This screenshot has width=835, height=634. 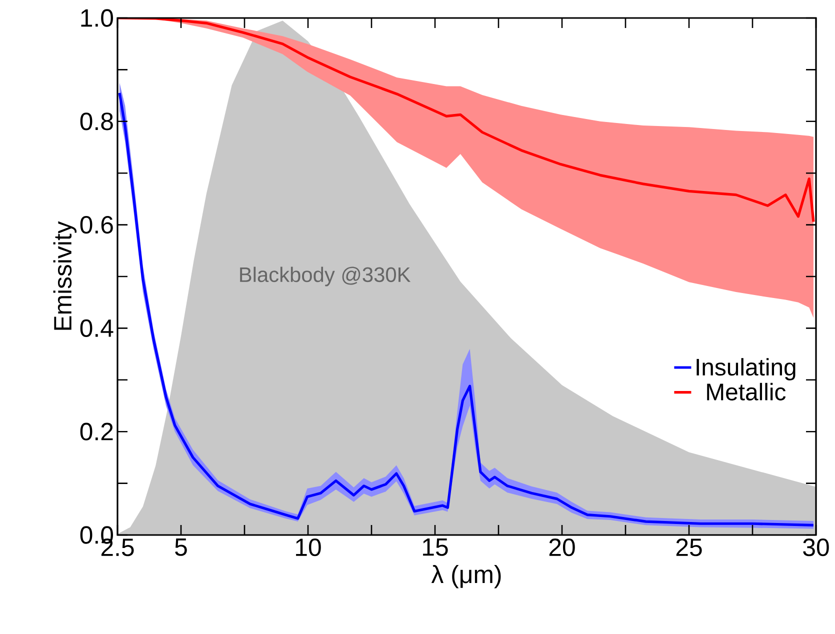 What do you see at coordinates (96, 431) in the screenshot?
I see `y-tick-label: 0.2` at bounding box center [96, 431].